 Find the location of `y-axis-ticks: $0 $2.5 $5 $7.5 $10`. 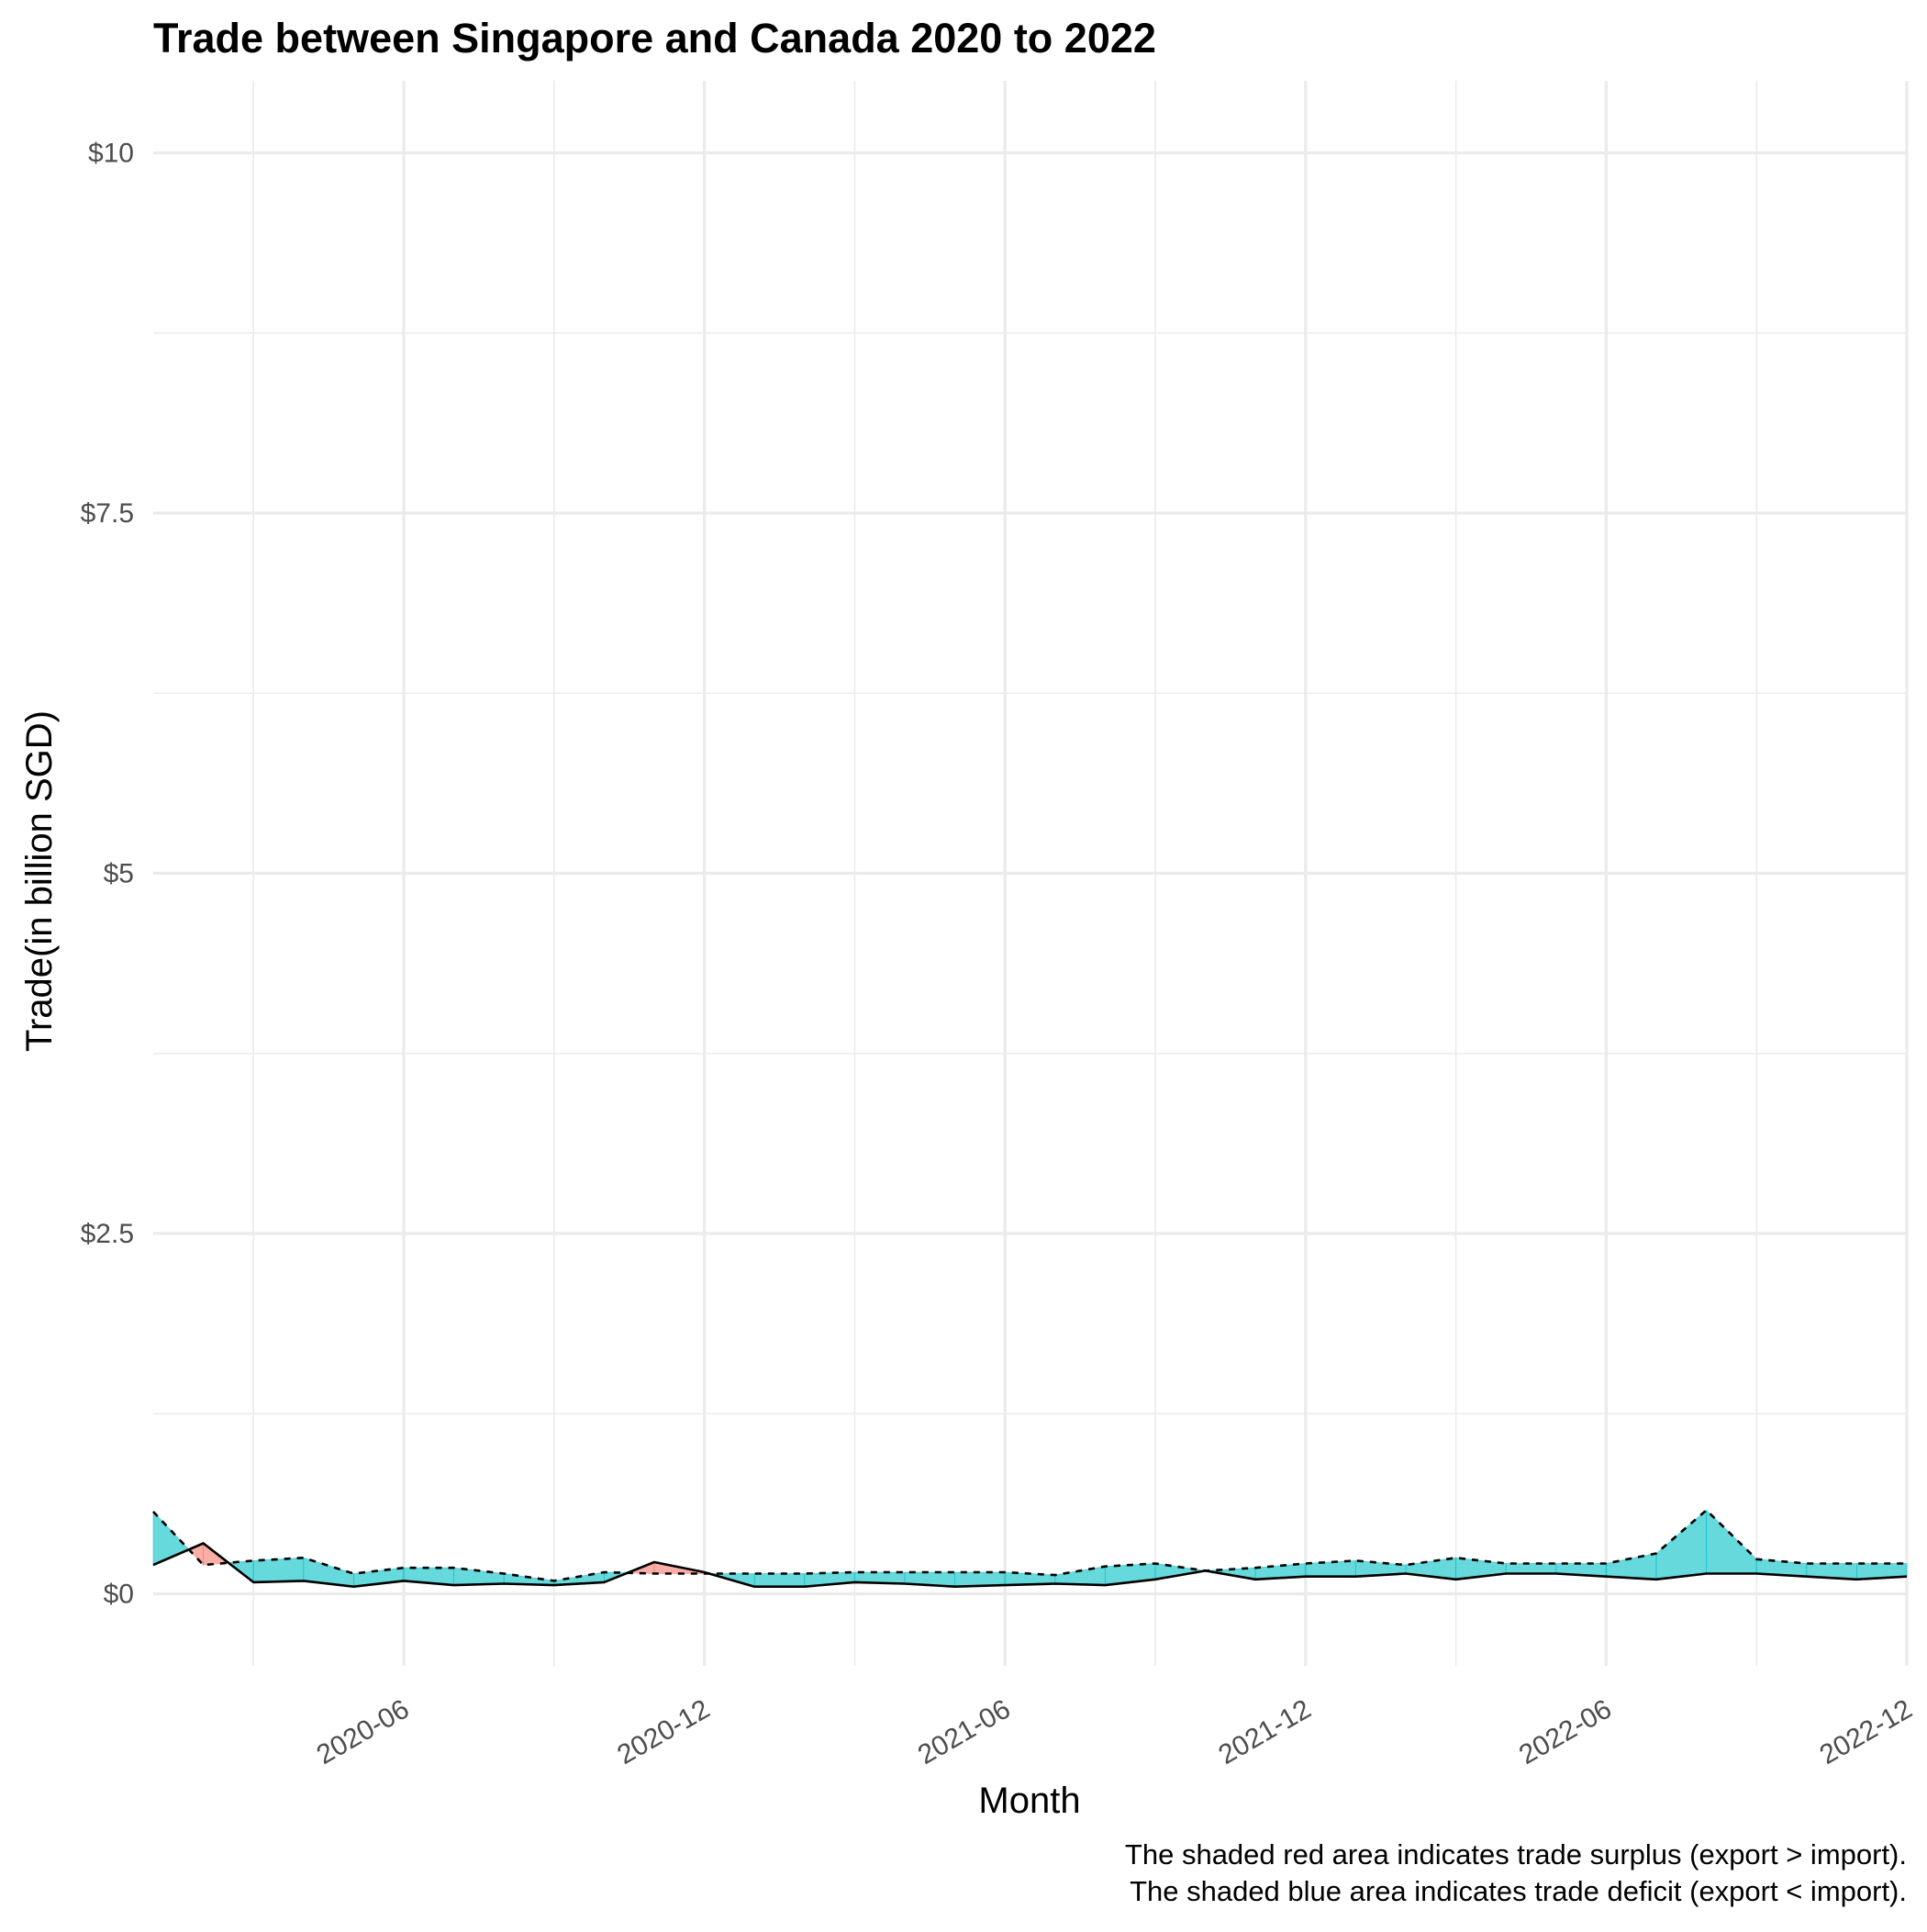

y-axis-ticks: $0 $2.5 $5 $7.5 $10 is located at coordinates (107, 874).